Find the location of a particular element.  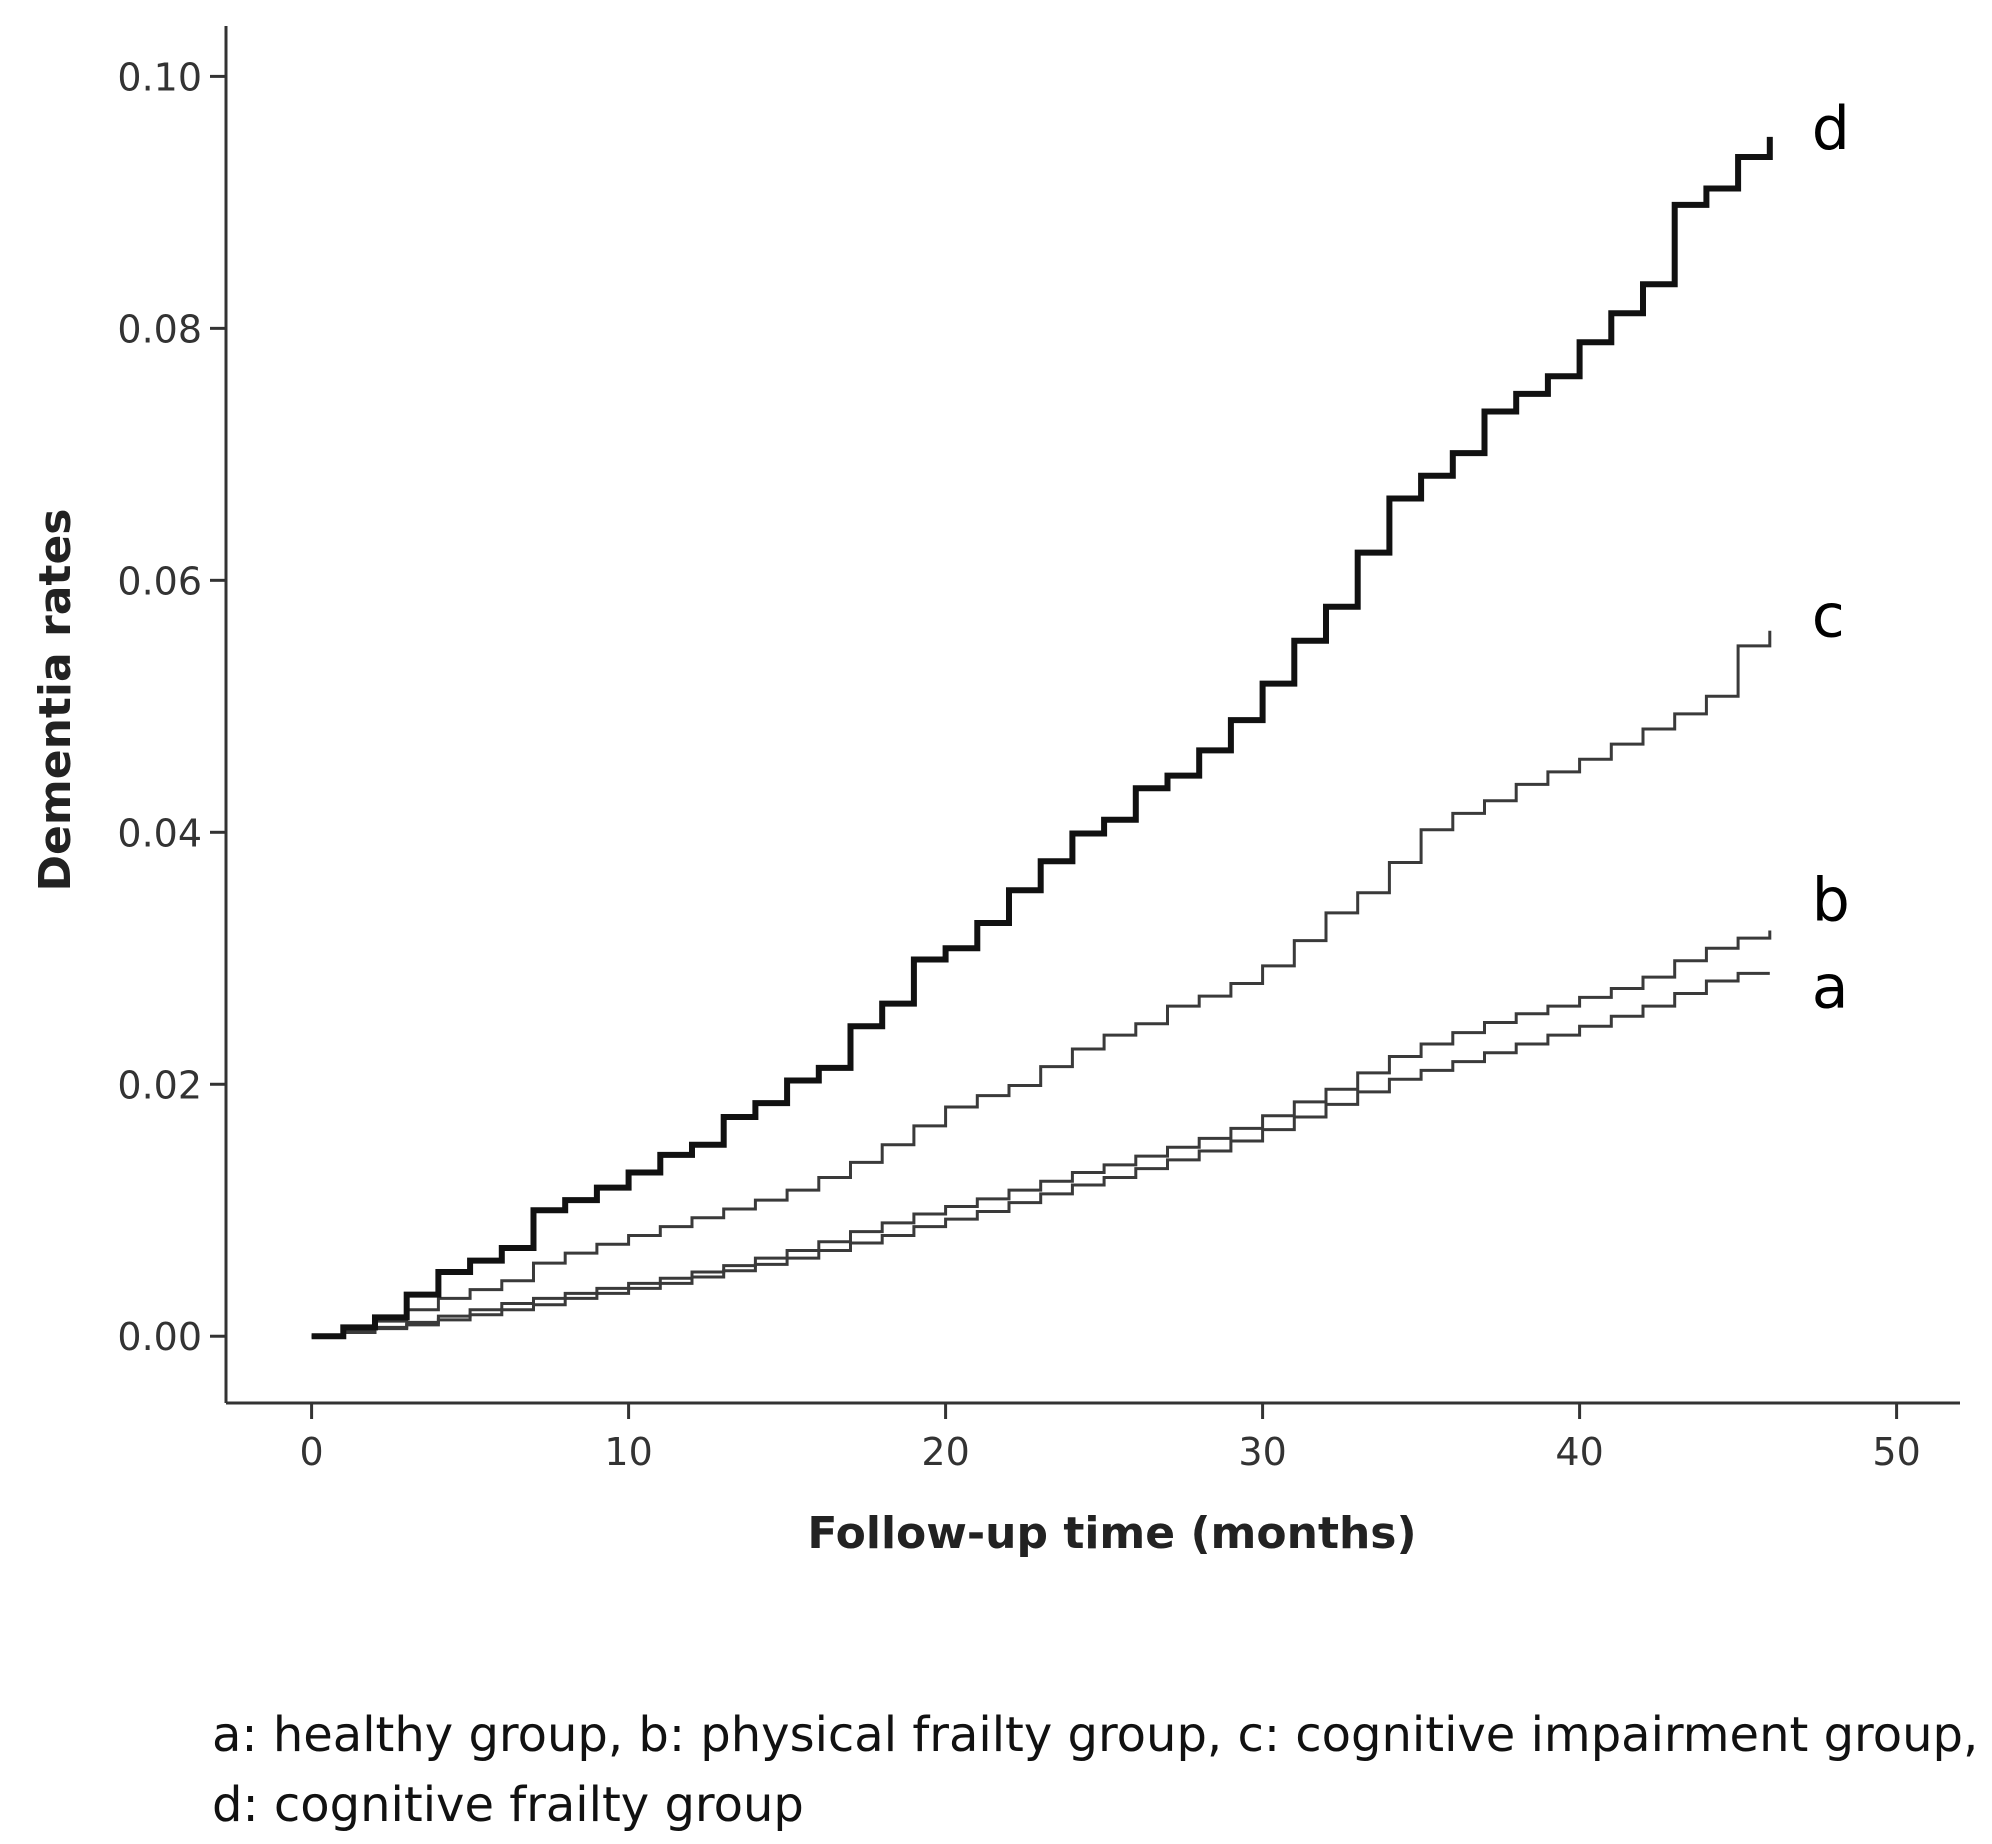

series-line-a is located at coordinates (1040, 1154).